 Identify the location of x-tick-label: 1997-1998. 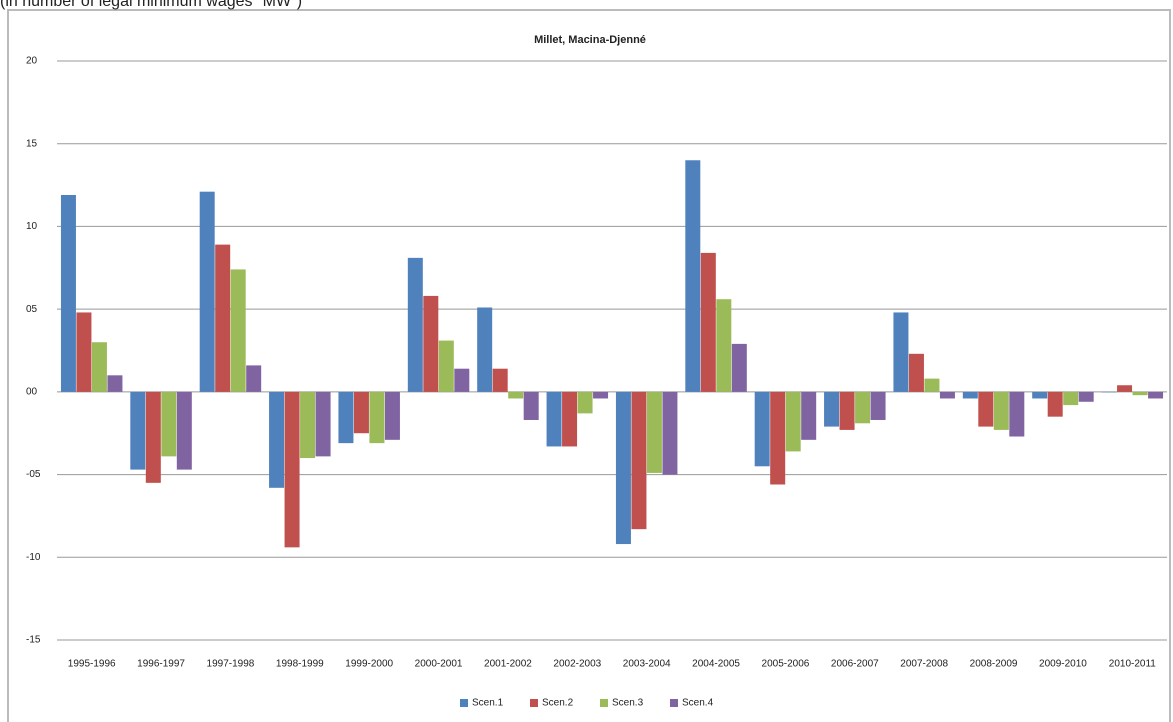
(231, 664).